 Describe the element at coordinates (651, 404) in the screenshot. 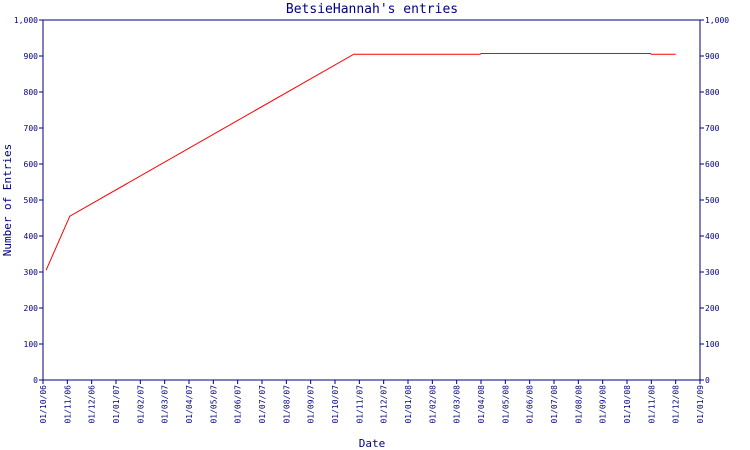

I see `x-tick-label: 01/11/08` at that location.